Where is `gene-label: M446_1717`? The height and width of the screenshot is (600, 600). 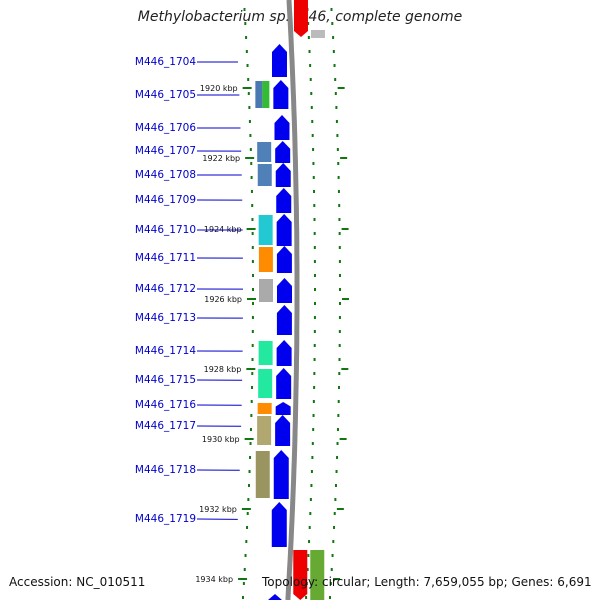
gene-label: M446_1717 is located at coordinates (165, 426).